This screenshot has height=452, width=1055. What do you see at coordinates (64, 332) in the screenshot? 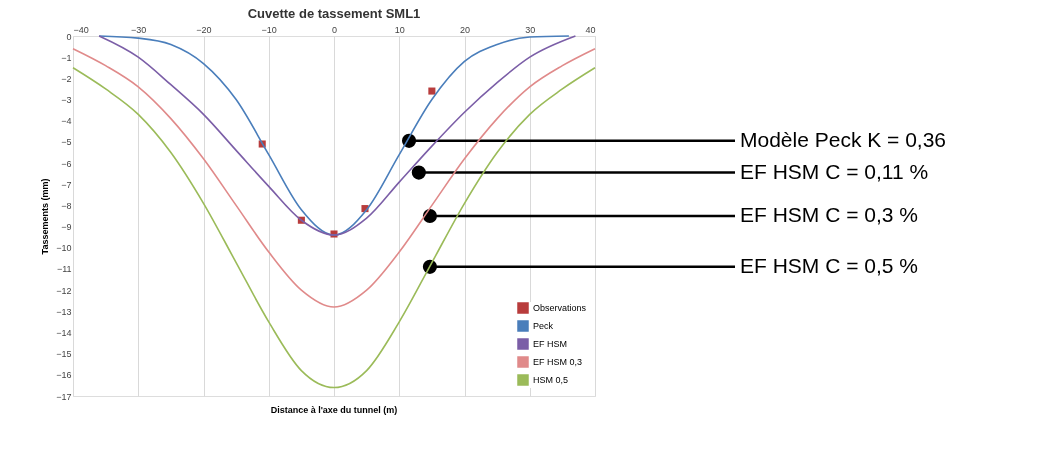
I see `y-tick-label: −14` at bounding box center [64, 332].